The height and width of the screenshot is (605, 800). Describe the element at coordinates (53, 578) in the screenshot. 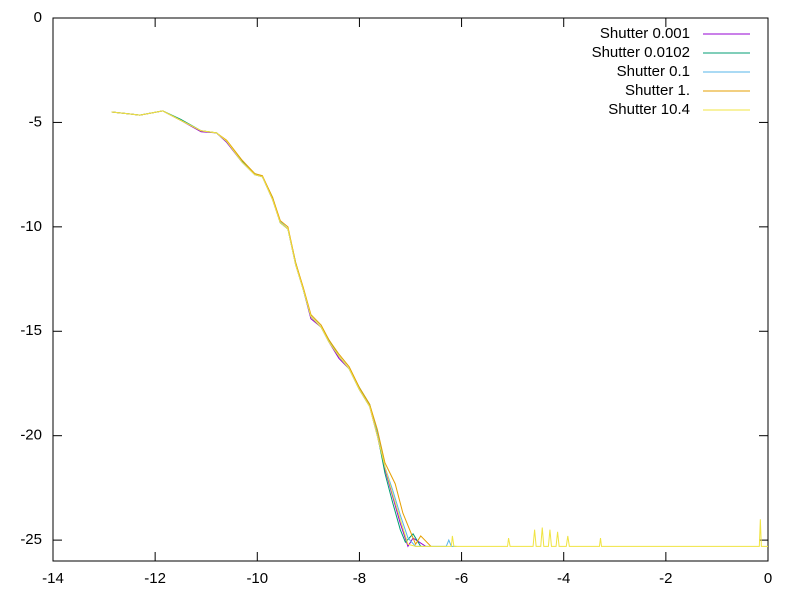

I see `x-tick-label: -14` at that location.